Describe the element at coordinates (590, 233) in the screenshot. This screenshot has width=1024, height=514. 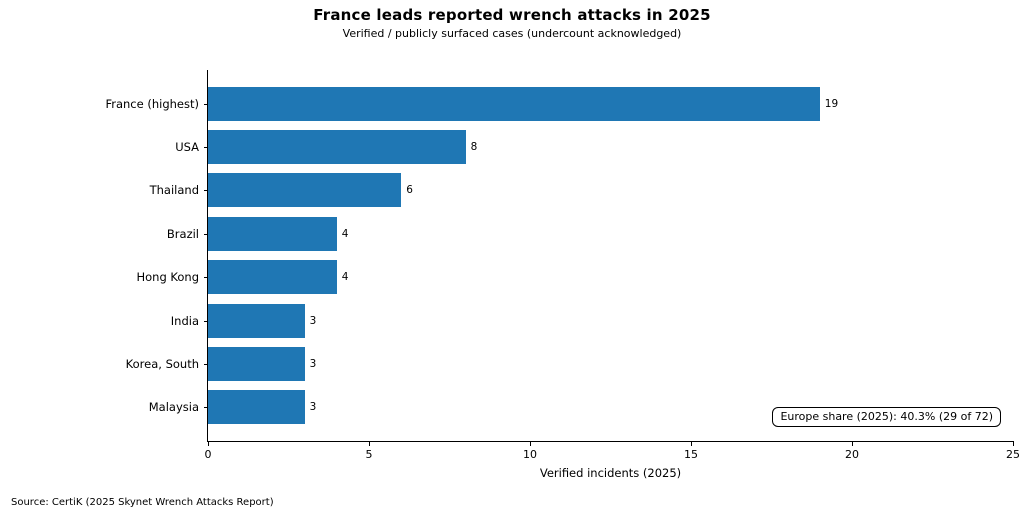
I see `bar-row: Brazil 4` at that location.